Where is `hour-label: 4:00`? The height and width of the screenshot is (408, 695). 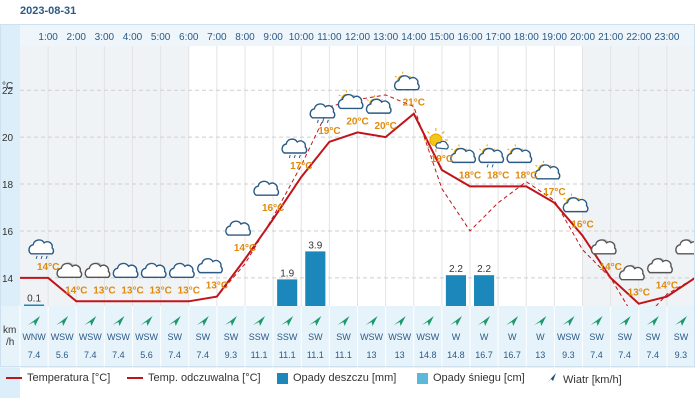
hour-label: 4:00 is located at coordinates (133, 37).